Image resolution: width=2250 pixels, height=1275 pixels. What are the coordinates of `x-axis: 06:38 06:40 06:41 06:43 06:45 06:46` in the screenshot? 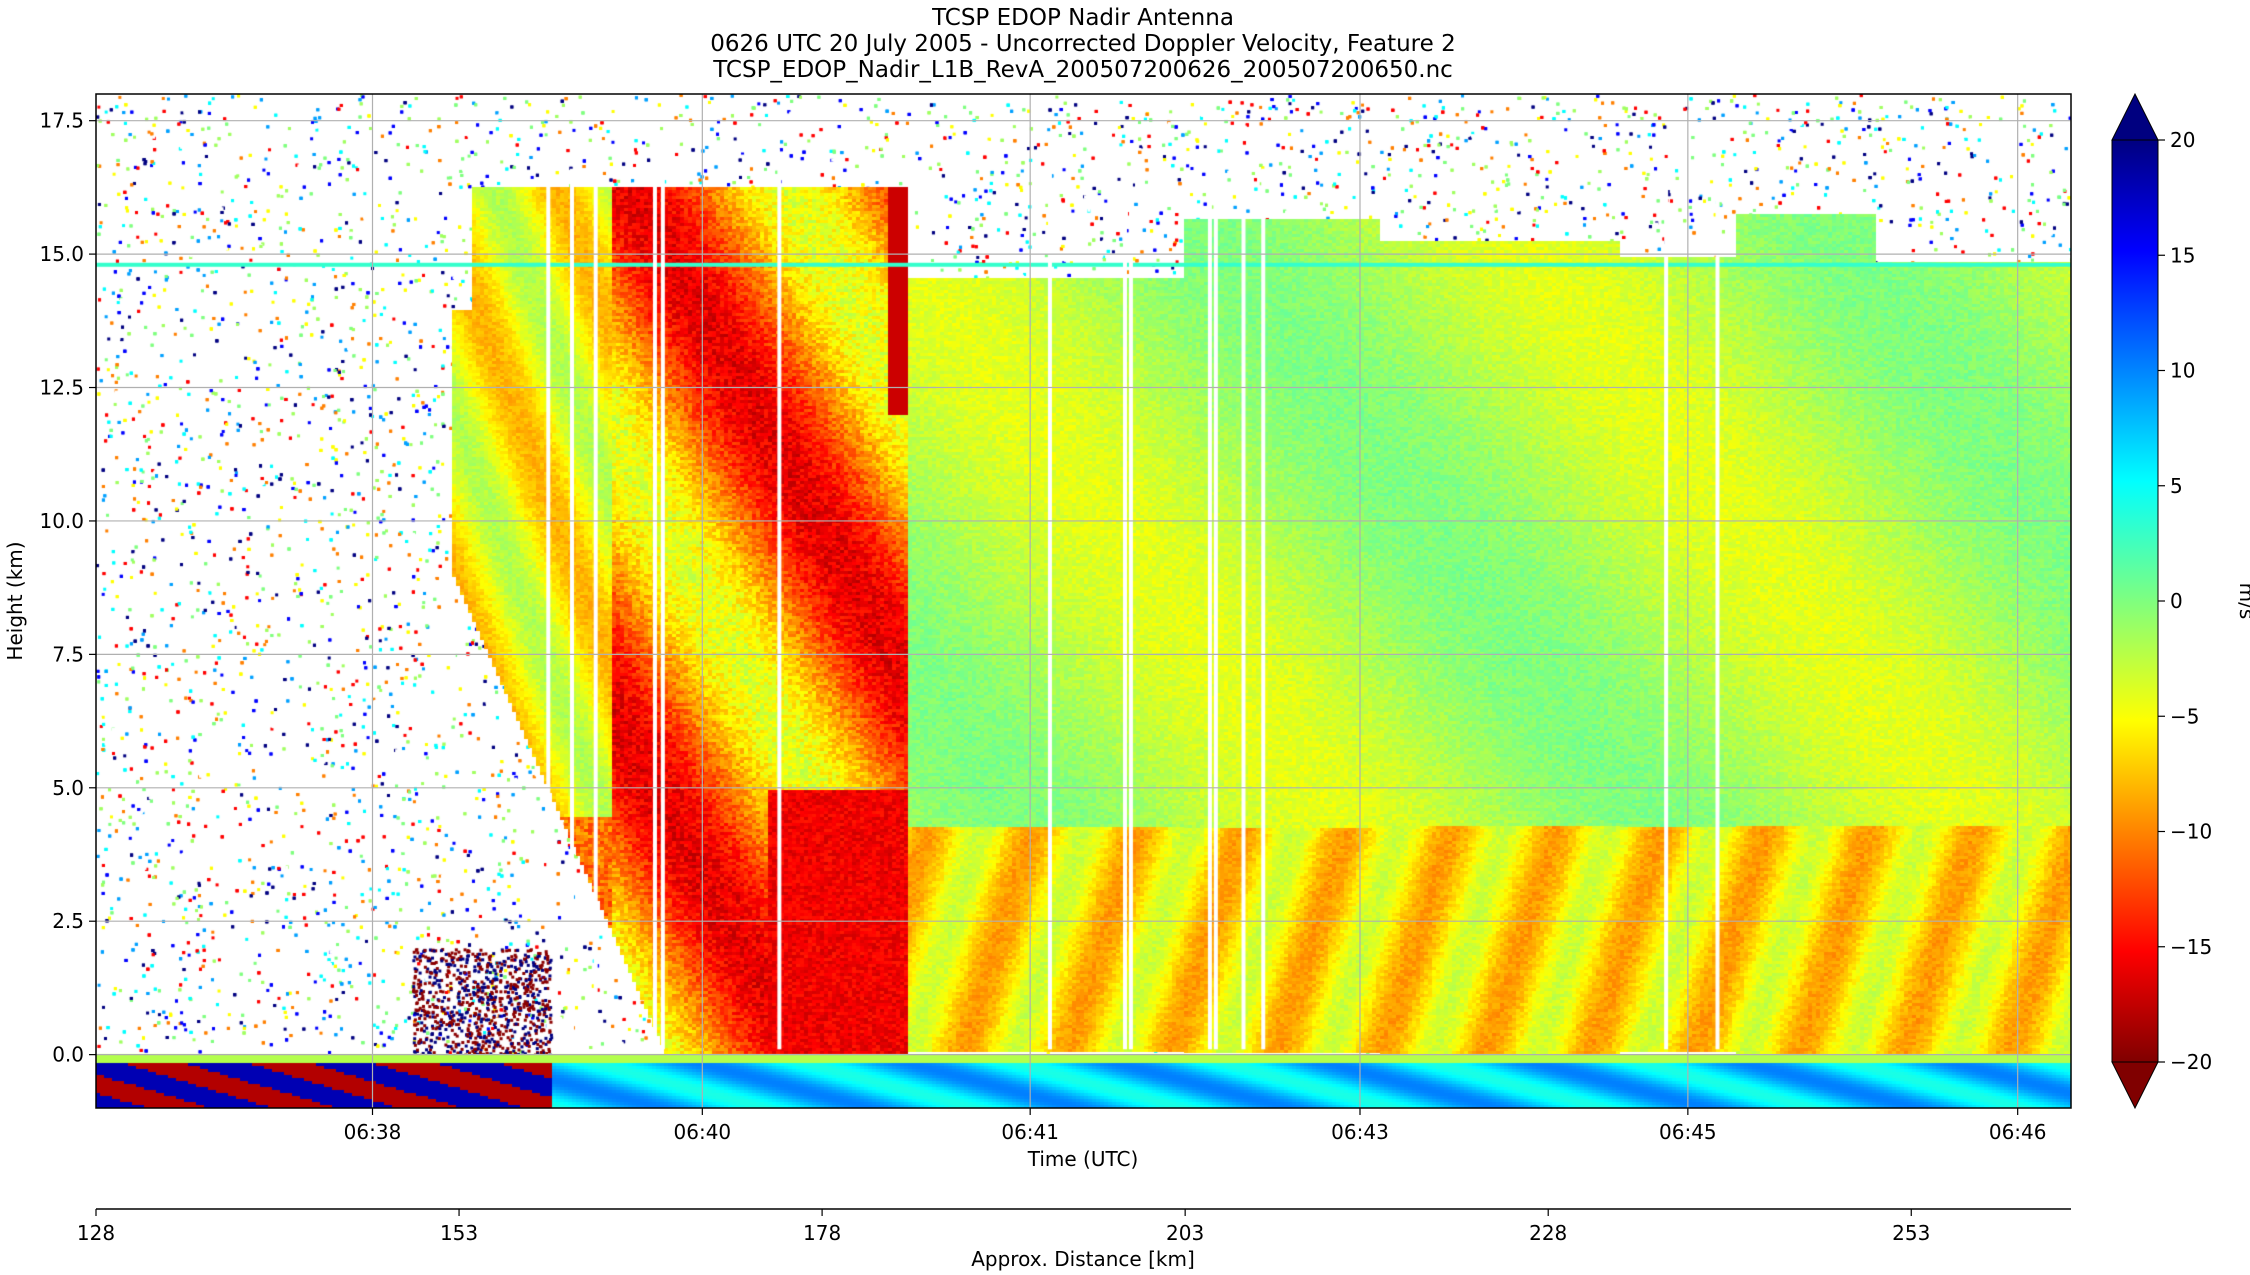 It's located at (1195, 1126).